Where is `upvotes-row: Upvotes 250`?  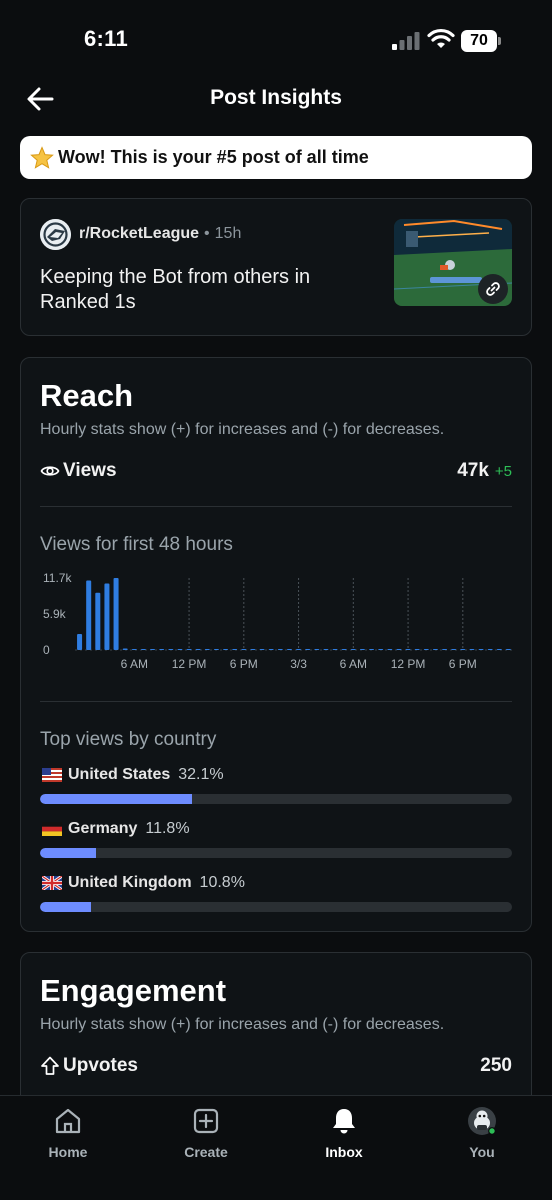 upvotes-row: Upvotes 250 is located at coordinates (276, 1066).